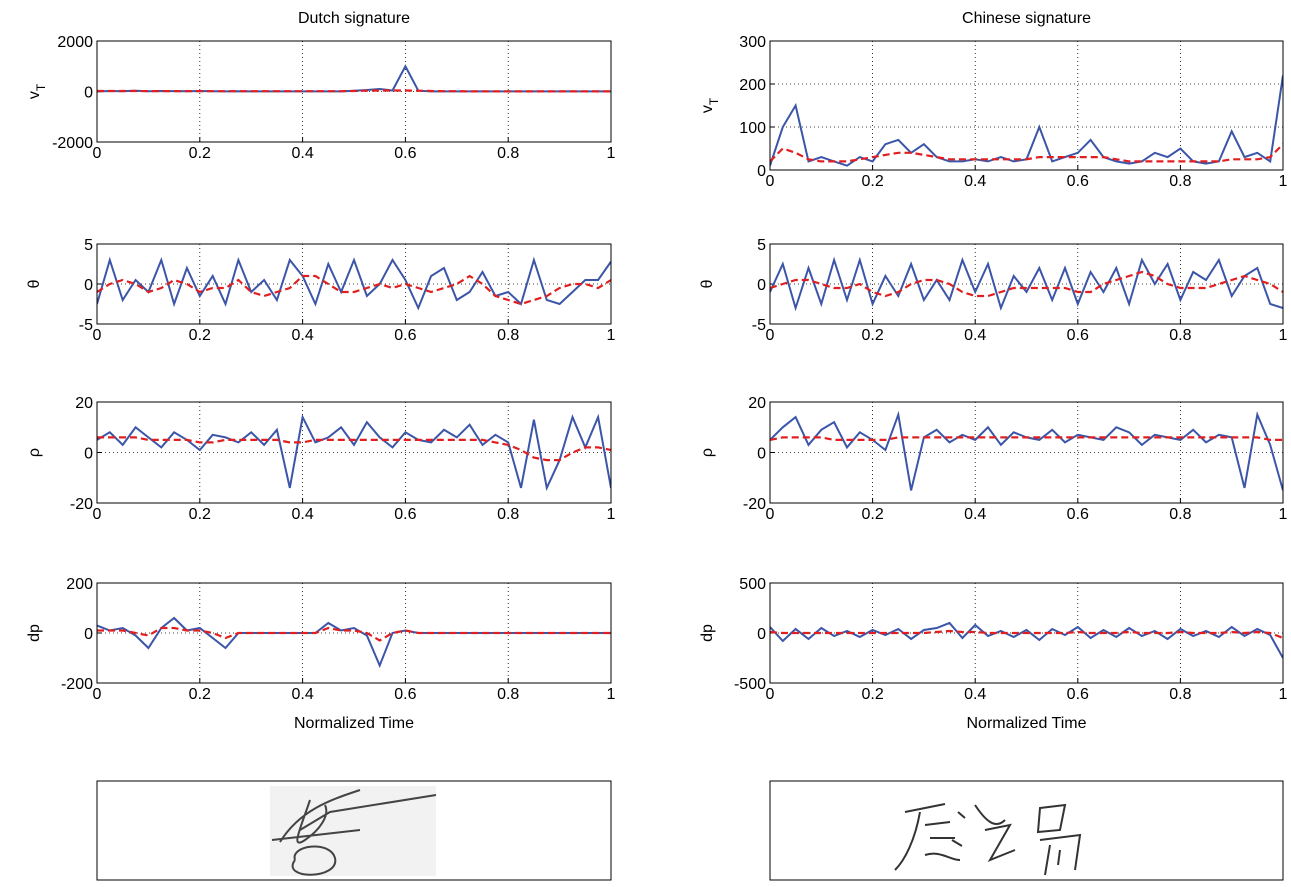  What do you see at coordinates (75, 42) in the screenshot?
I see `y-tick-label: 2000` at bounding box center [75, 42].